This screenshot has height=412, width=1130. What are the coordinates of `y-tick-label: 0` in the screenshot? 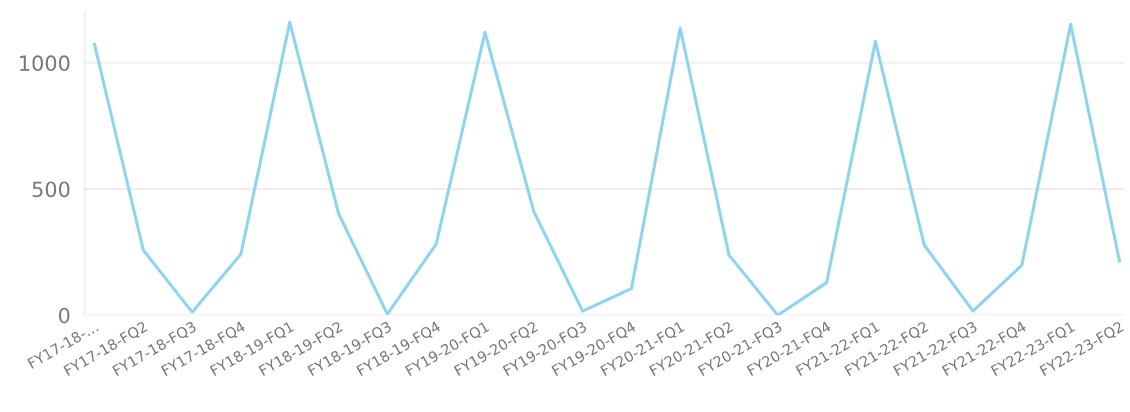 It's located at (64, 315).